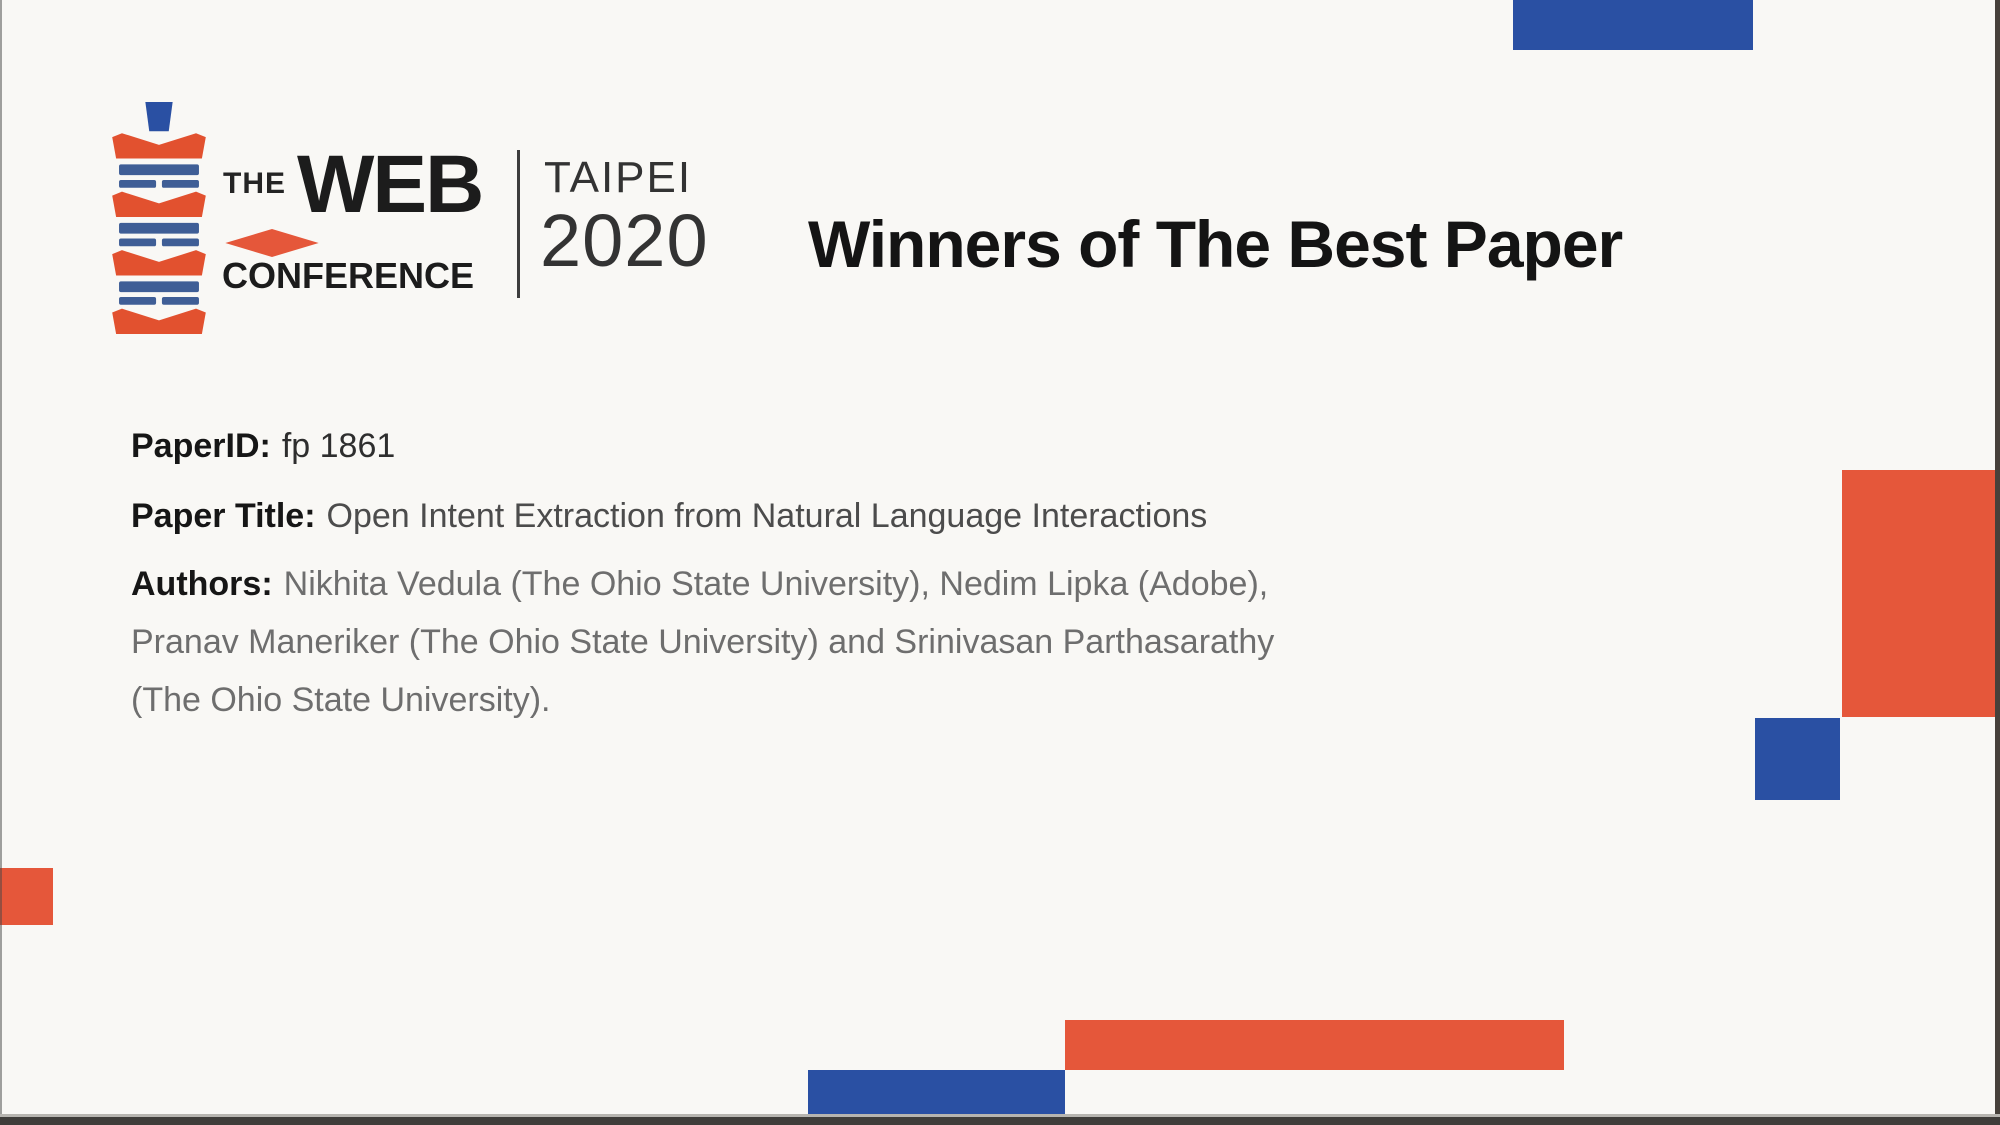 The width and height of the screenshot is (2000, 1125). I want to click on logo-text-web: WEB, so click(390, 184).